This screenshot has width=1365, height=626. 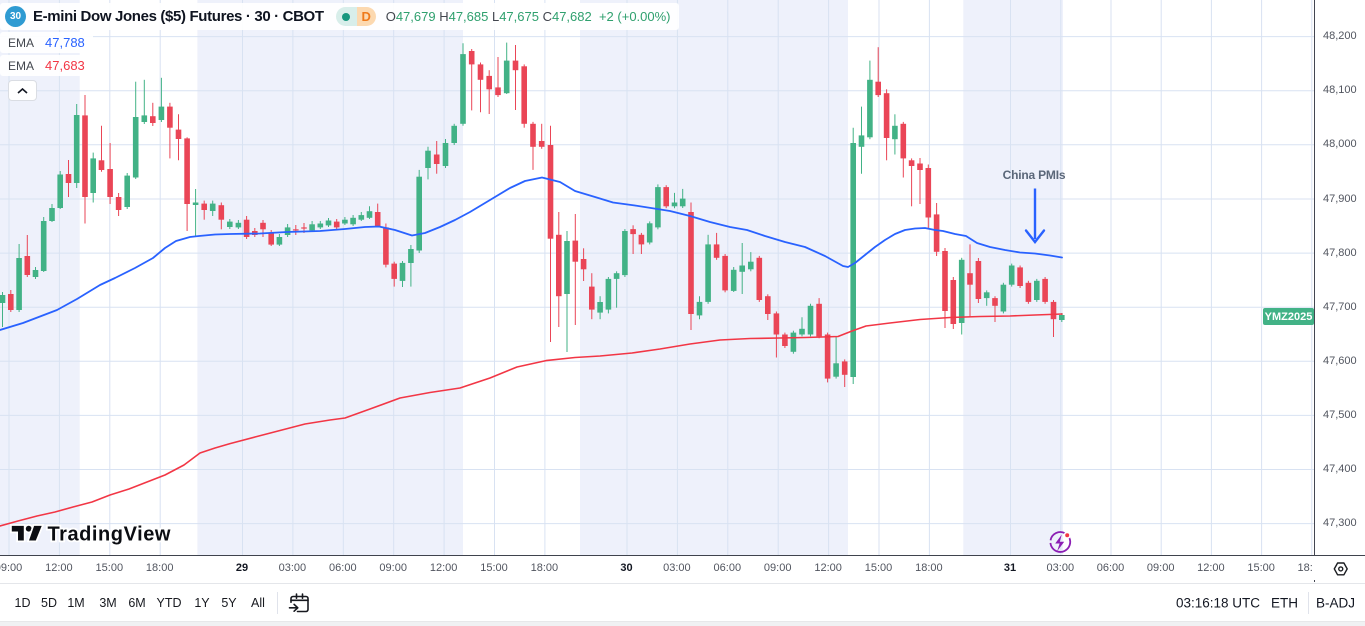 What do you see at coordinates (110, 535) in the screenshot?
I see `svg-text: TradingView` at bounding box center [110, 535].